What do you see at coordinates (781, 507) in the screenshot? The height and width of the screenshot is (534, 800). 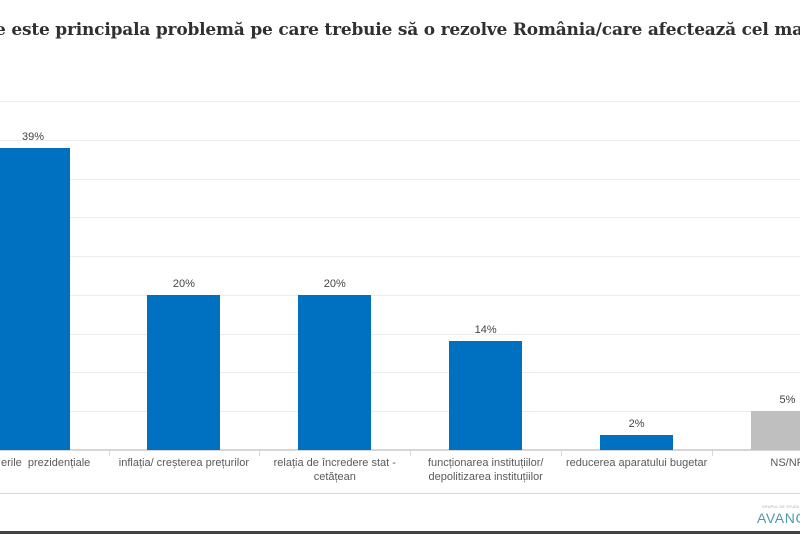 I see `logo-tagline-text: GRUPUL DE STUDII SOCIO-COMPORTAMENTALE` at bounding box center [781, 507].